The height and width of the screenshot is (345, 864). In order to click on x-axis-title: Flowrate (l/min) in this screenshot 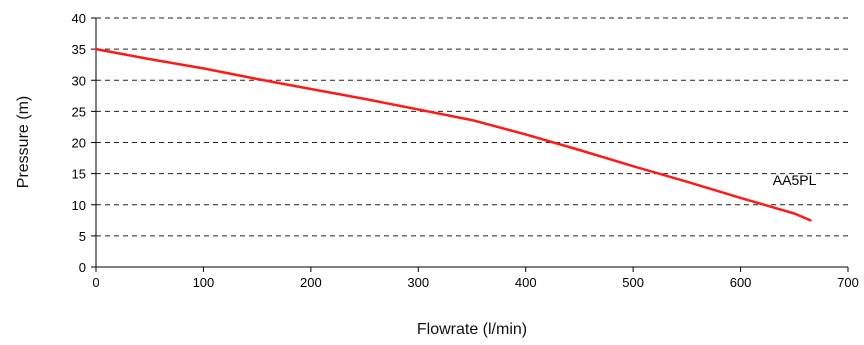, I will do `click(472, 329)`.